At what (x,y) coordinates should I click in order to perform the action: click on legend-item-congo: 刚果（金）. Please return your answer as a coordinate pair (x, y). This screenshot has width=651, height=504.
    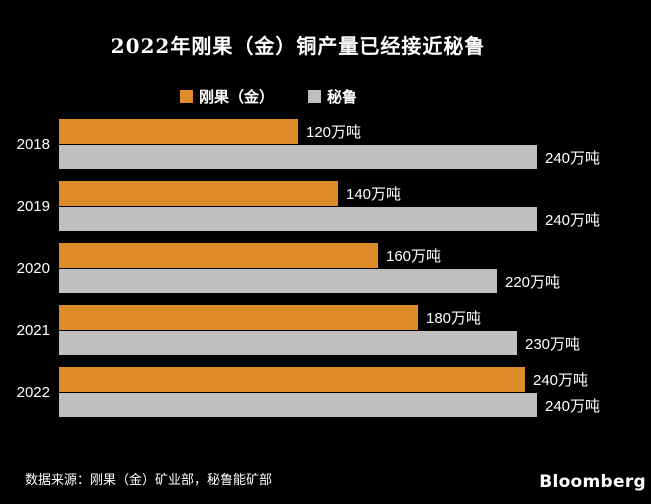
    Looking at the image, I should click on (227, 96).